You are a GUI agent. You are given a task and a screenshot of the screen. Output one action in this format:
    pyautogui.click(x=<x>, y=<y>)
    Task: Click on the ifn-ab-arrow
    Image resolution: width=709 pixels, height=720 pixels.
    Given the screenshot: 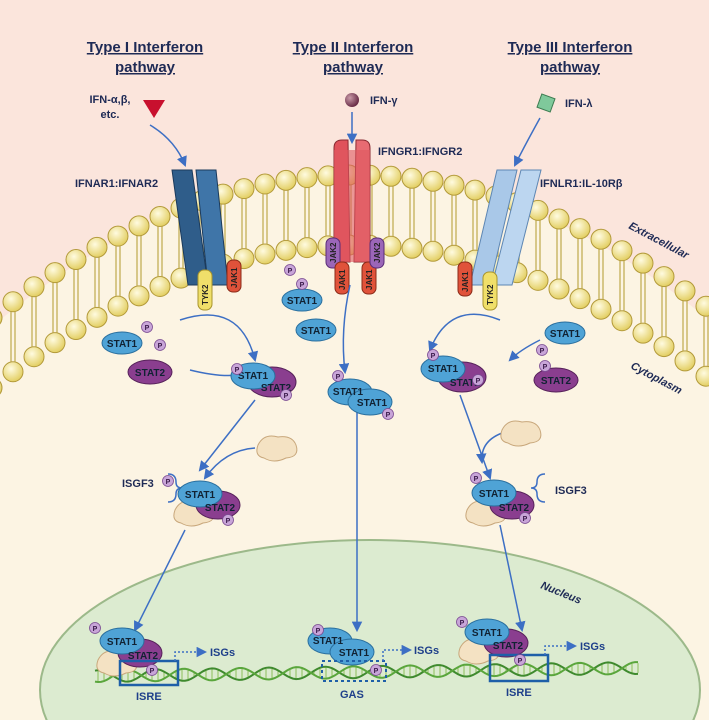 What is the action you would take?
    pyautogui.click(x=168, y=145)
    